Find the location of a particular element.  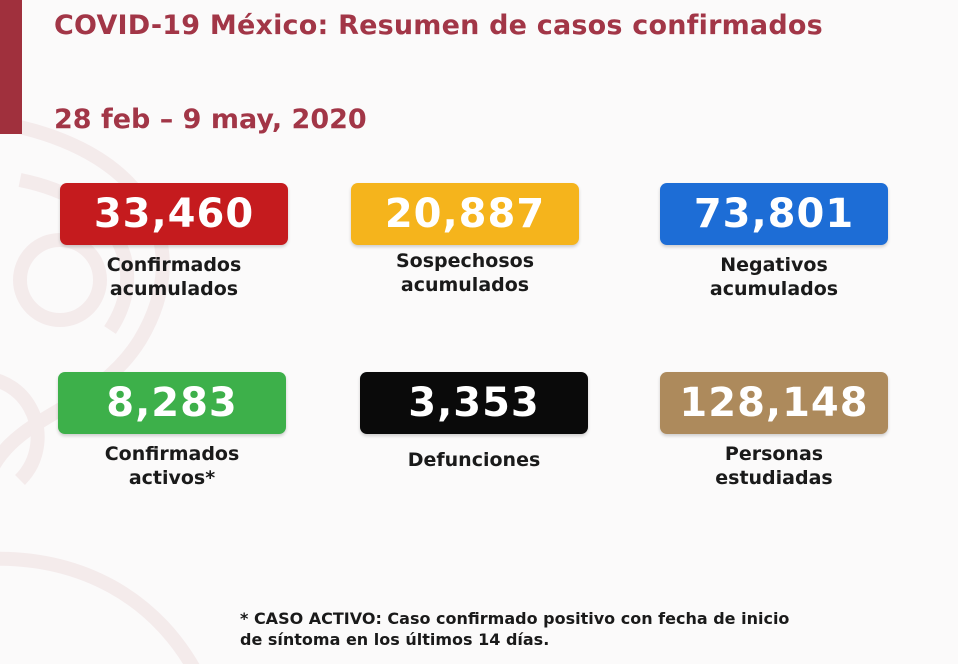

stat-activos: 8,283 Confirmados activos* is located at coordinates (172, 431).